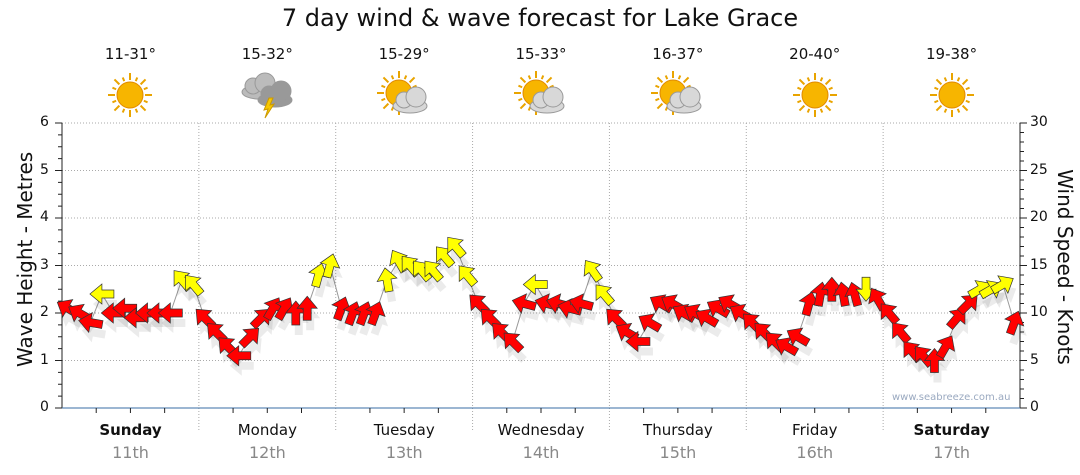 Image resolution: width=1080 pixels, height=475 pixels. What do you see at coordinates (1039, 122) in the screenshot?
I see `y2-tick-label: 30` at bounding box center [1039, 122].